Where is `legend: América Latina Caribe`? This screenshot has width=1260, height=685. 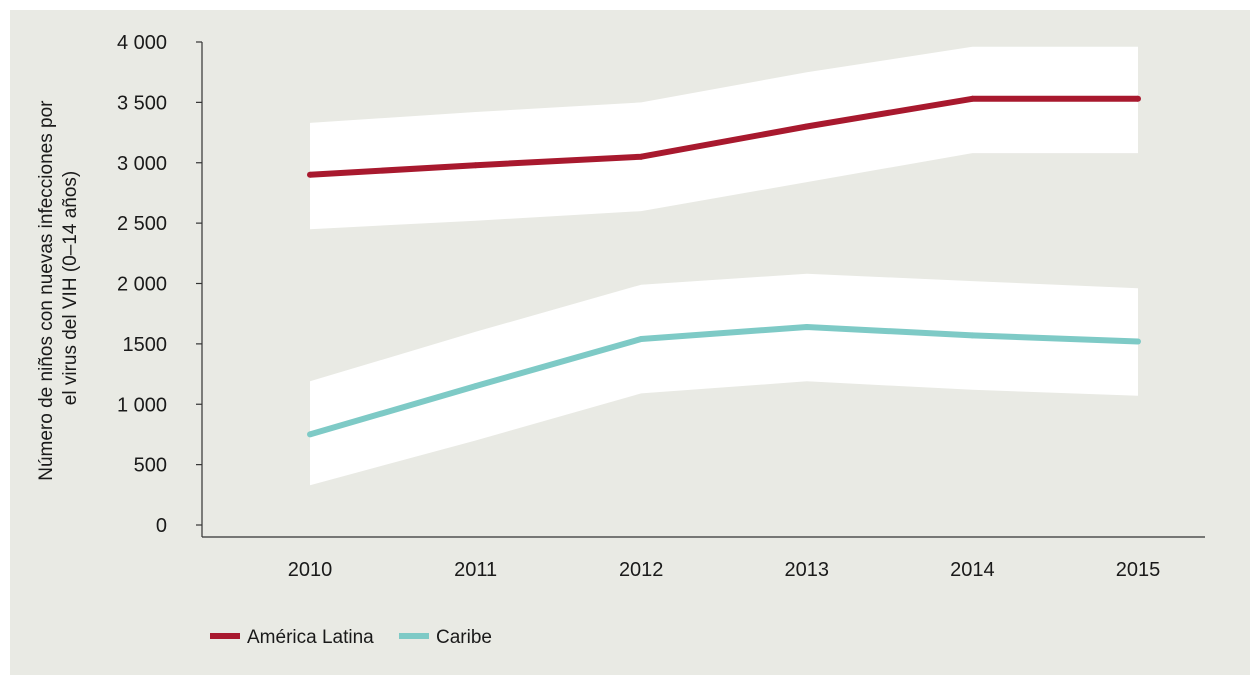 legend: América Latina Caribe is located at coordinates (351, 637).